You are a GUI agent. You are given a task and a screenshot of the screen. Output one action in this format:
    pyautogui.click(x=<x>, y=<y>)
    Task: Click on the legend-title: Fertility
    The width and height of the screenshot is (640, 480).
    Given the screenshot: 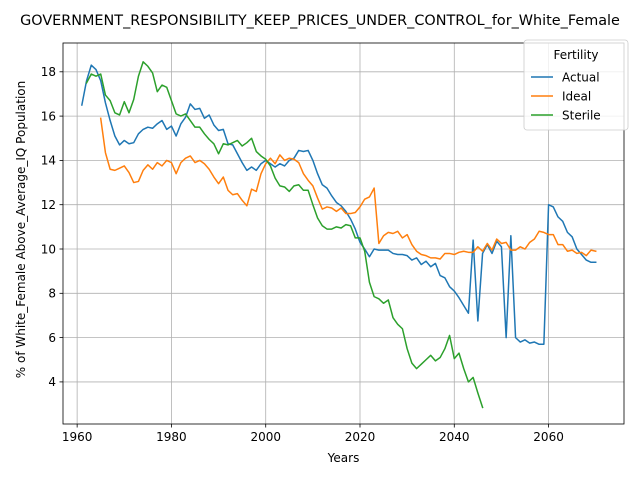 What is the action you would take?
    pyautogui.click(x=575, y=55)
    